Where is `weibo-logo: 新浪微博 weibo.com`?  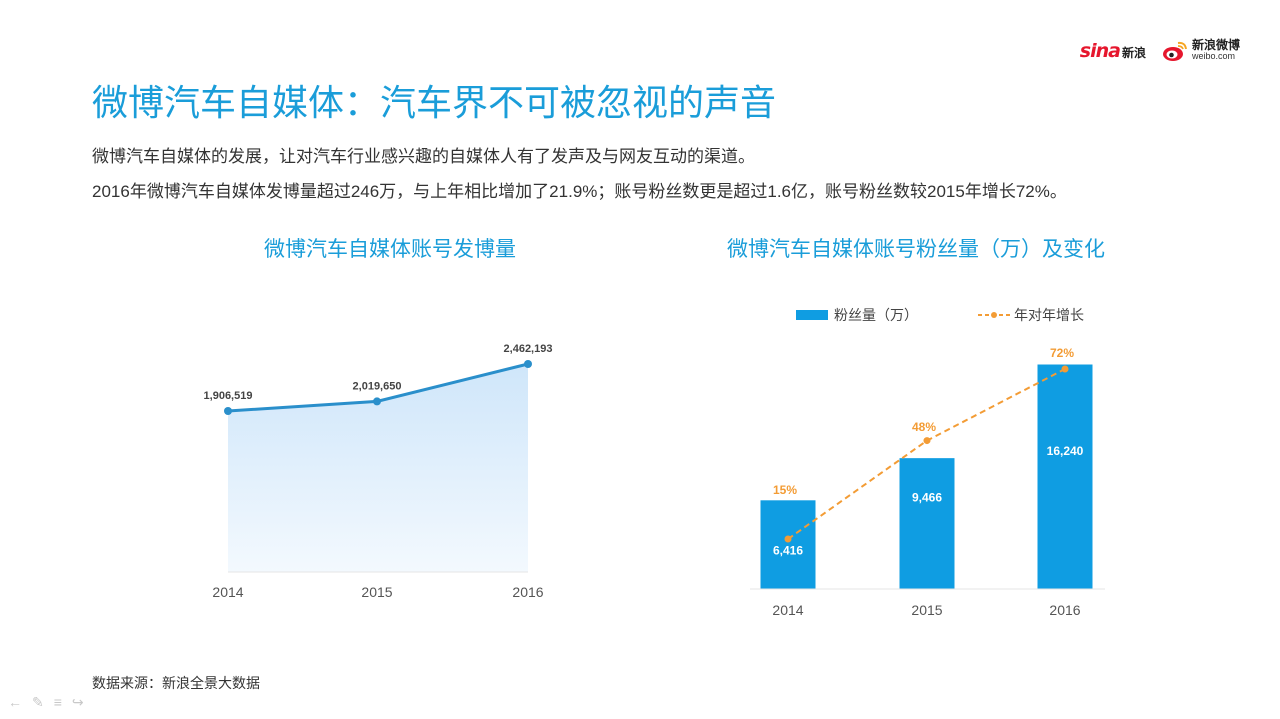
weibo-logo: 新浪微博 weibo.com is located at coordinates (1201, 50).